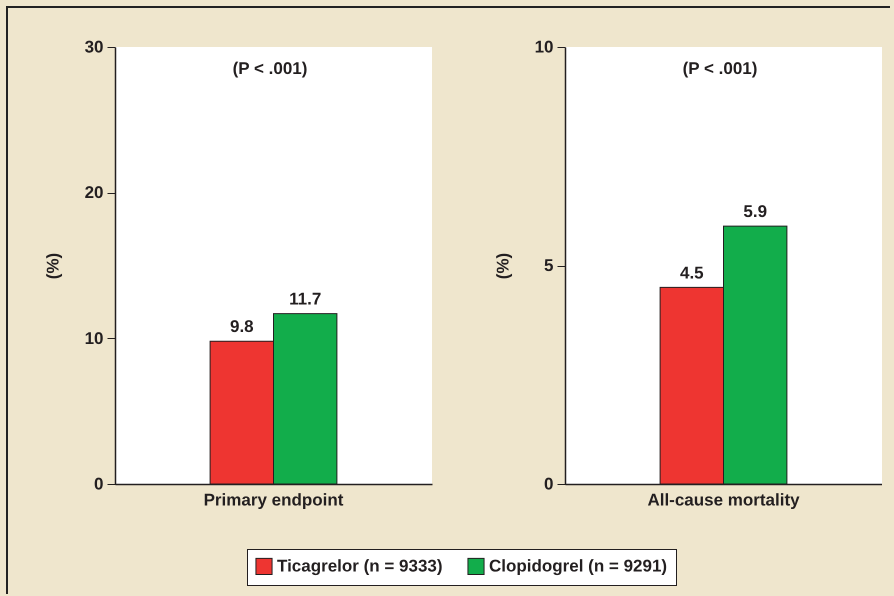  Describe the element at coordinates (360, 566) in the screenshot. I see `legend-label: Ticagrelor (n = 9333)` at that location.